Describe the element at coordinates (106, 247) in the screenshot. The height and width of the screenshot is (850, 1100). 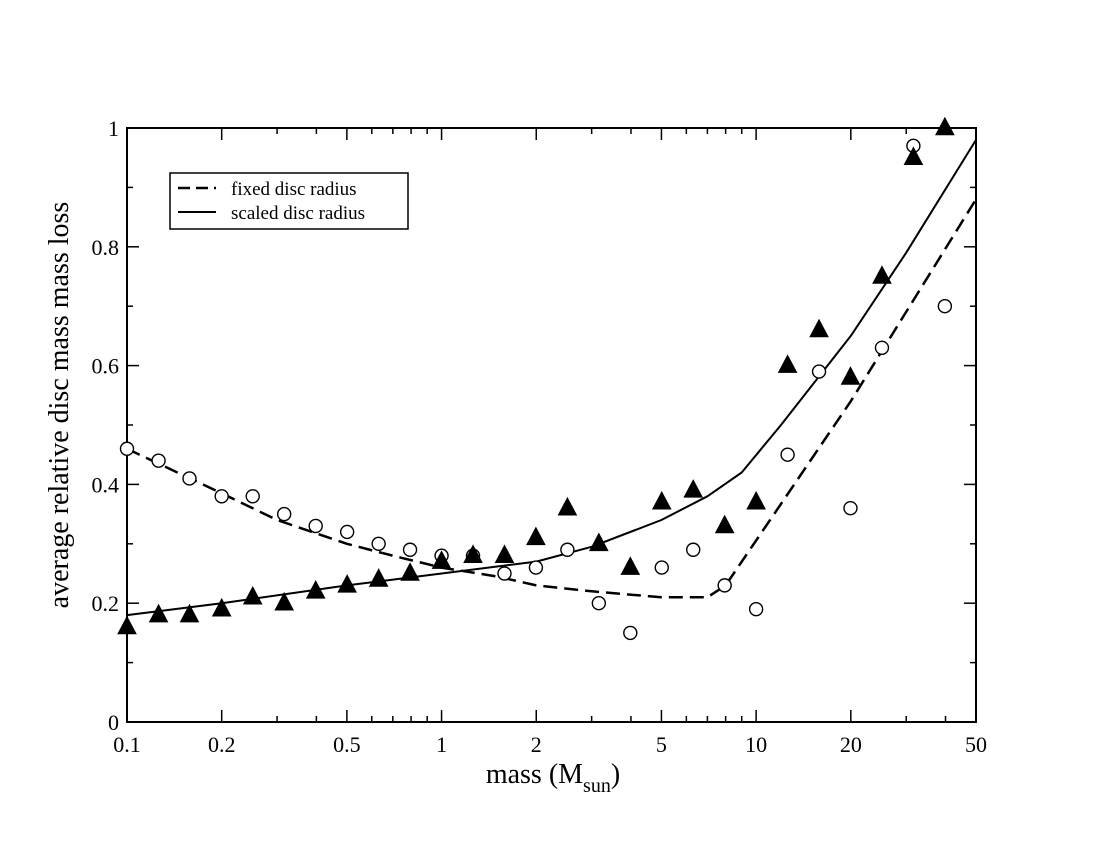
I see `y-tick-label: 0.8` at that location.